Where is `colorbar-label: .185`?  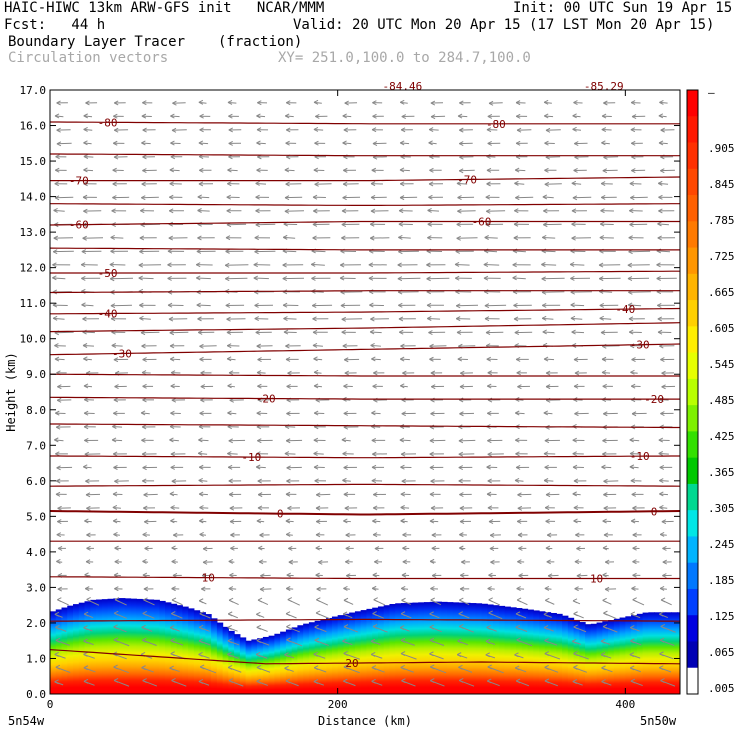
colorbar-label: .185 is located at coordinates (721, 580).